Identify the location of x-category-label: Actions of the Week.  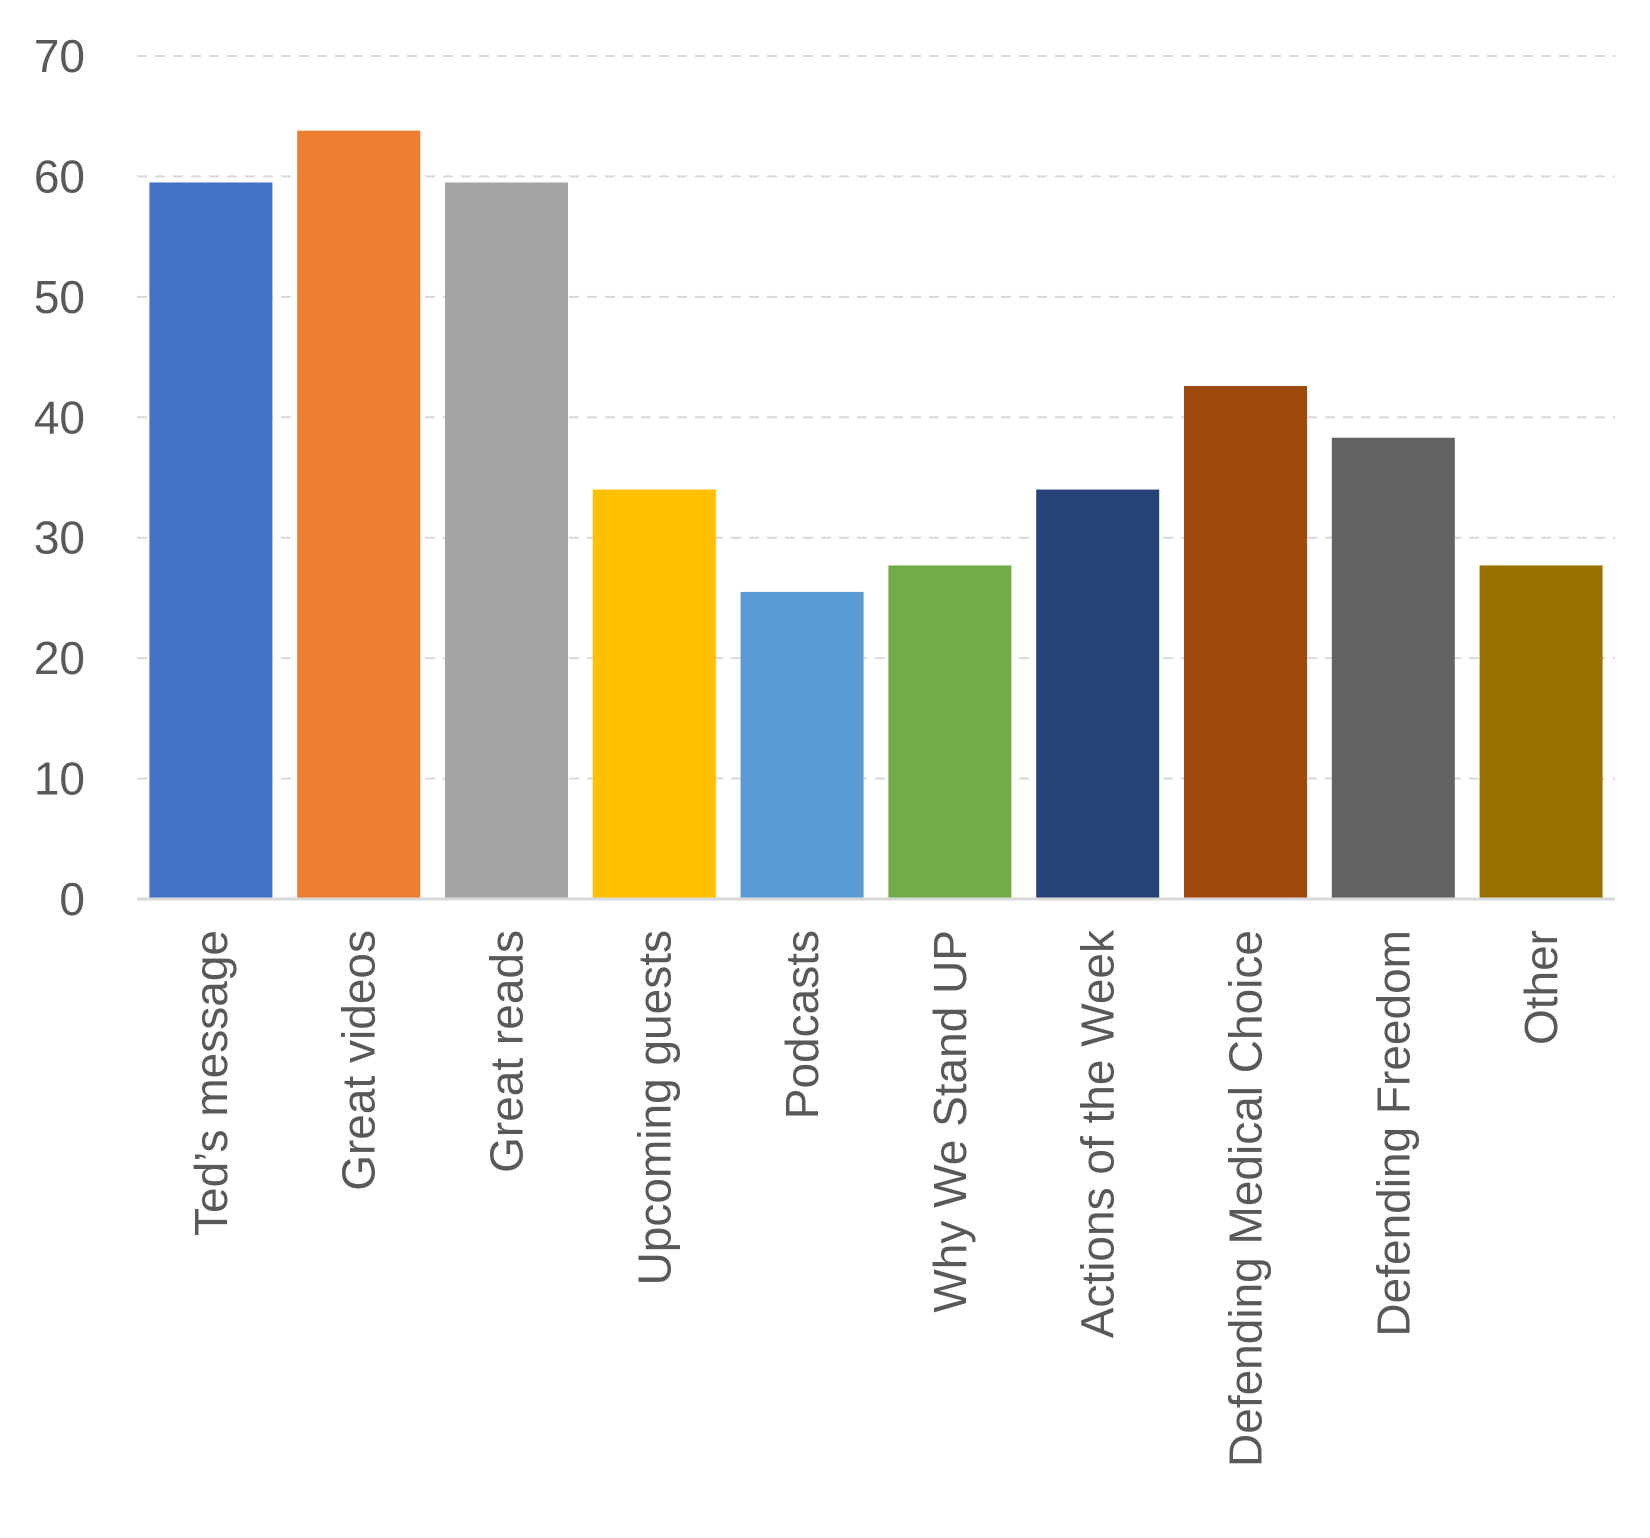
(1098, 1133).